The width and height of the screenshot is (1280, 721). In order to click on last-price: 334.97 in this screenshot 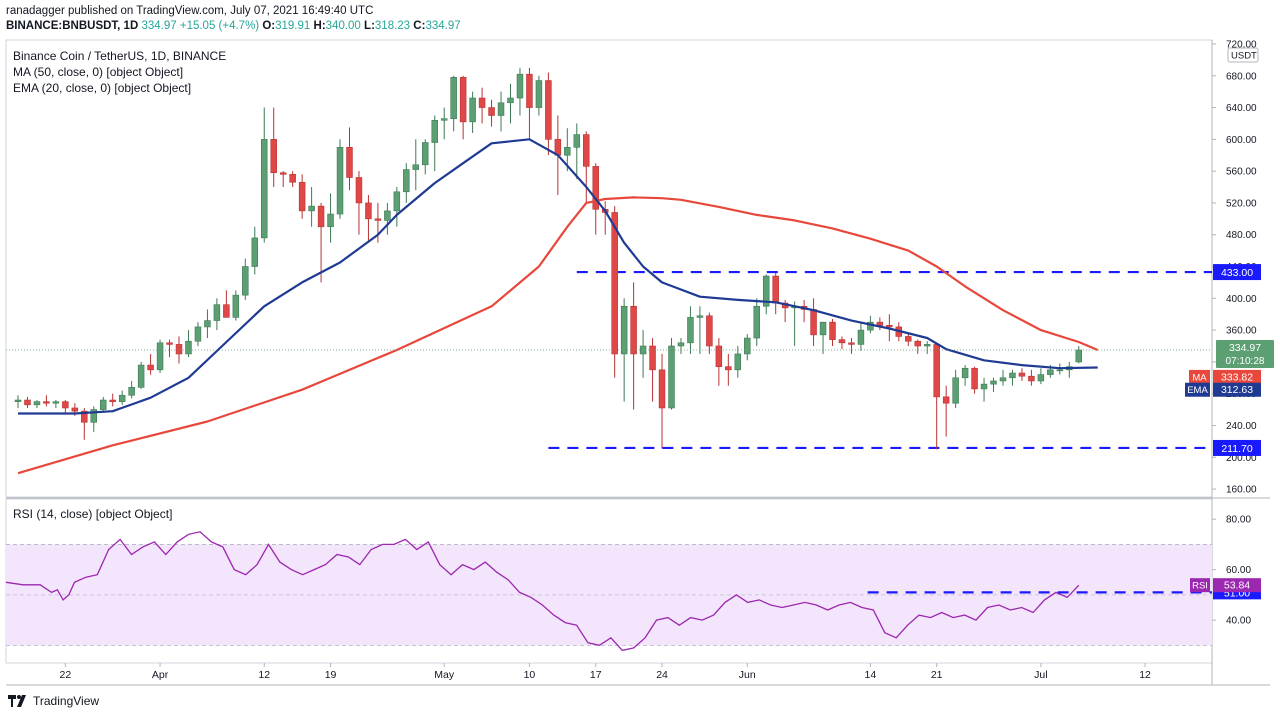, I will do `click(159, 26)`.